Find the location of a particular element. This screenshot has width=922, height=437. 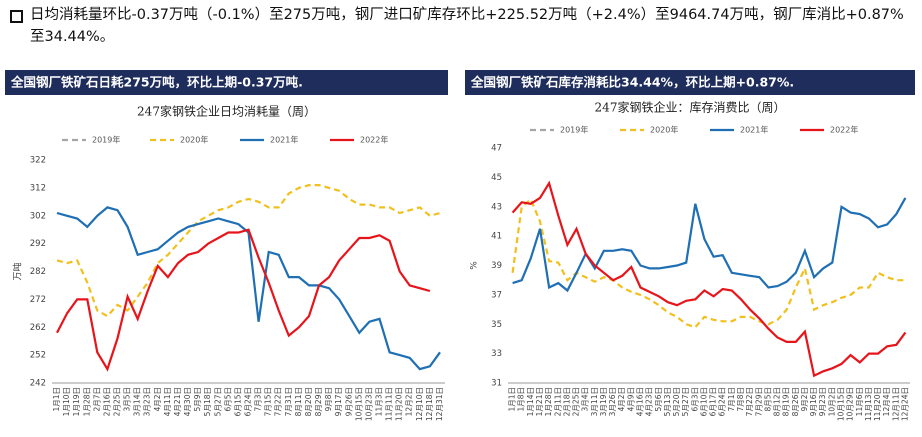

y-axis-label: % is located at coordinates (475, 265).